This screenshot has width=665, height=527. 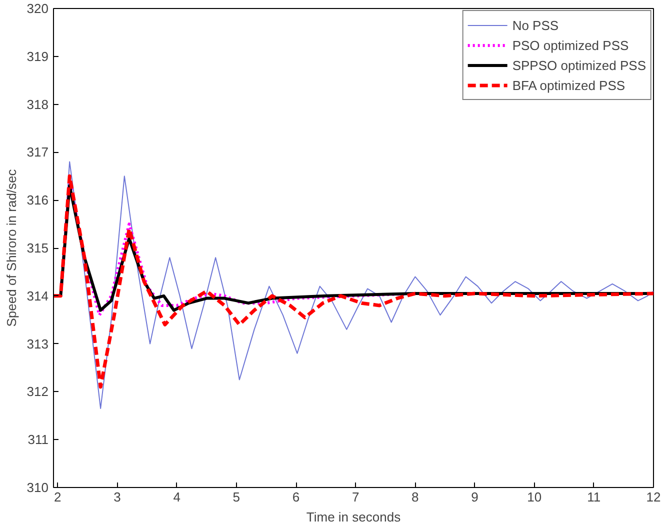 I want to click on x-tick-label: 8, so click(x=415, y=497).